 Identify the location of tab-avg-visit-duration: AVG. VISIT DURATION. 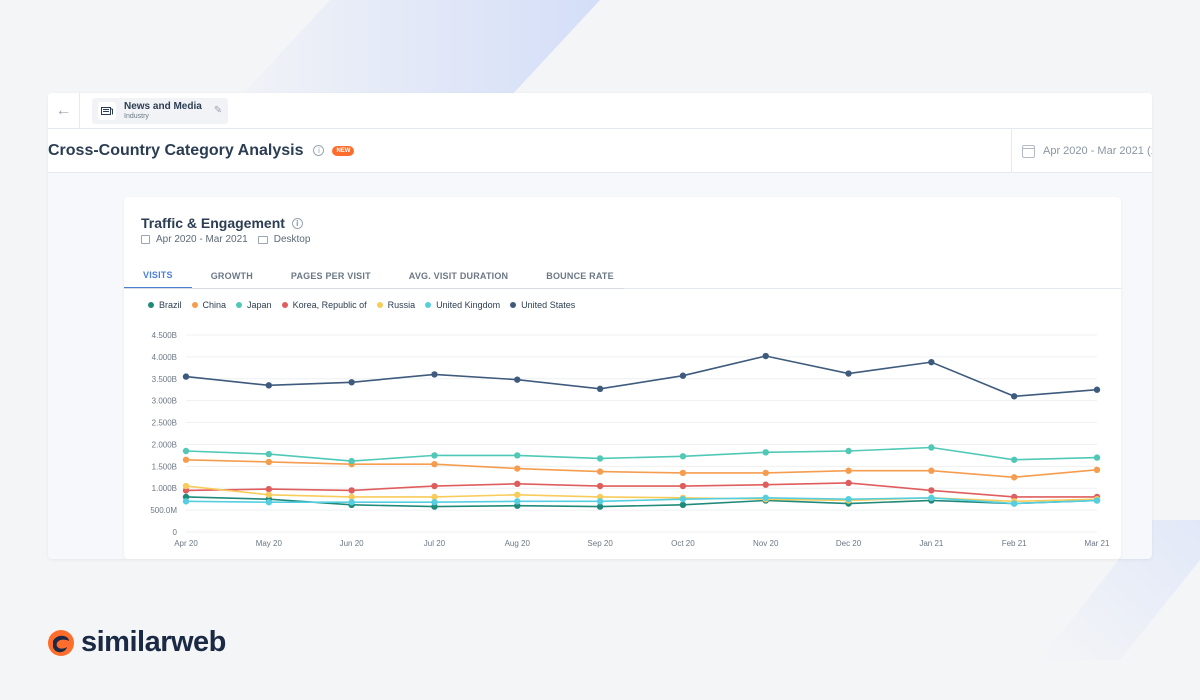
(458, 276).